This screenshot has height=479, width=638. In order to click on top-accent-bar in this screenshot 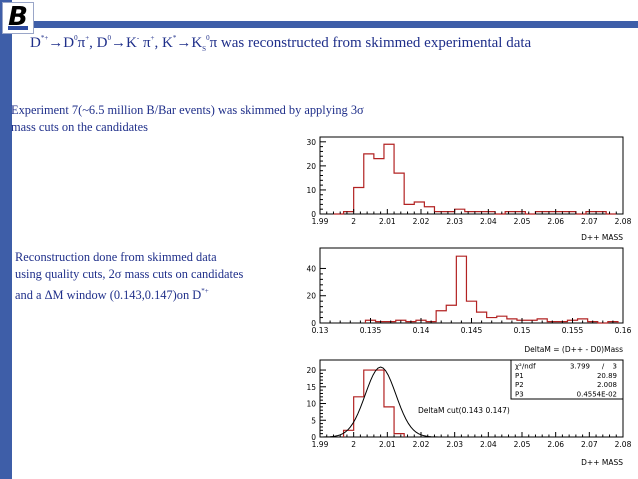, I will do `click(335, 24)`.